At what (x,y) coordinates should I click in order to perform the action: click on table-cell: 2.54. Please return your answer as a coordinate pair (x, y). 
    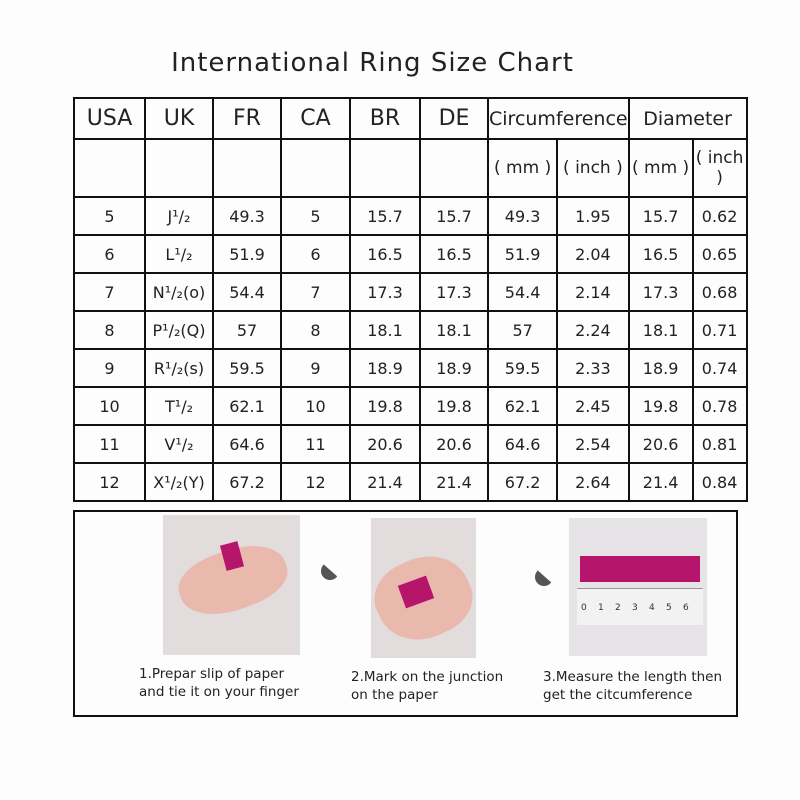
    Looking at the image, I should click on (593, 444).